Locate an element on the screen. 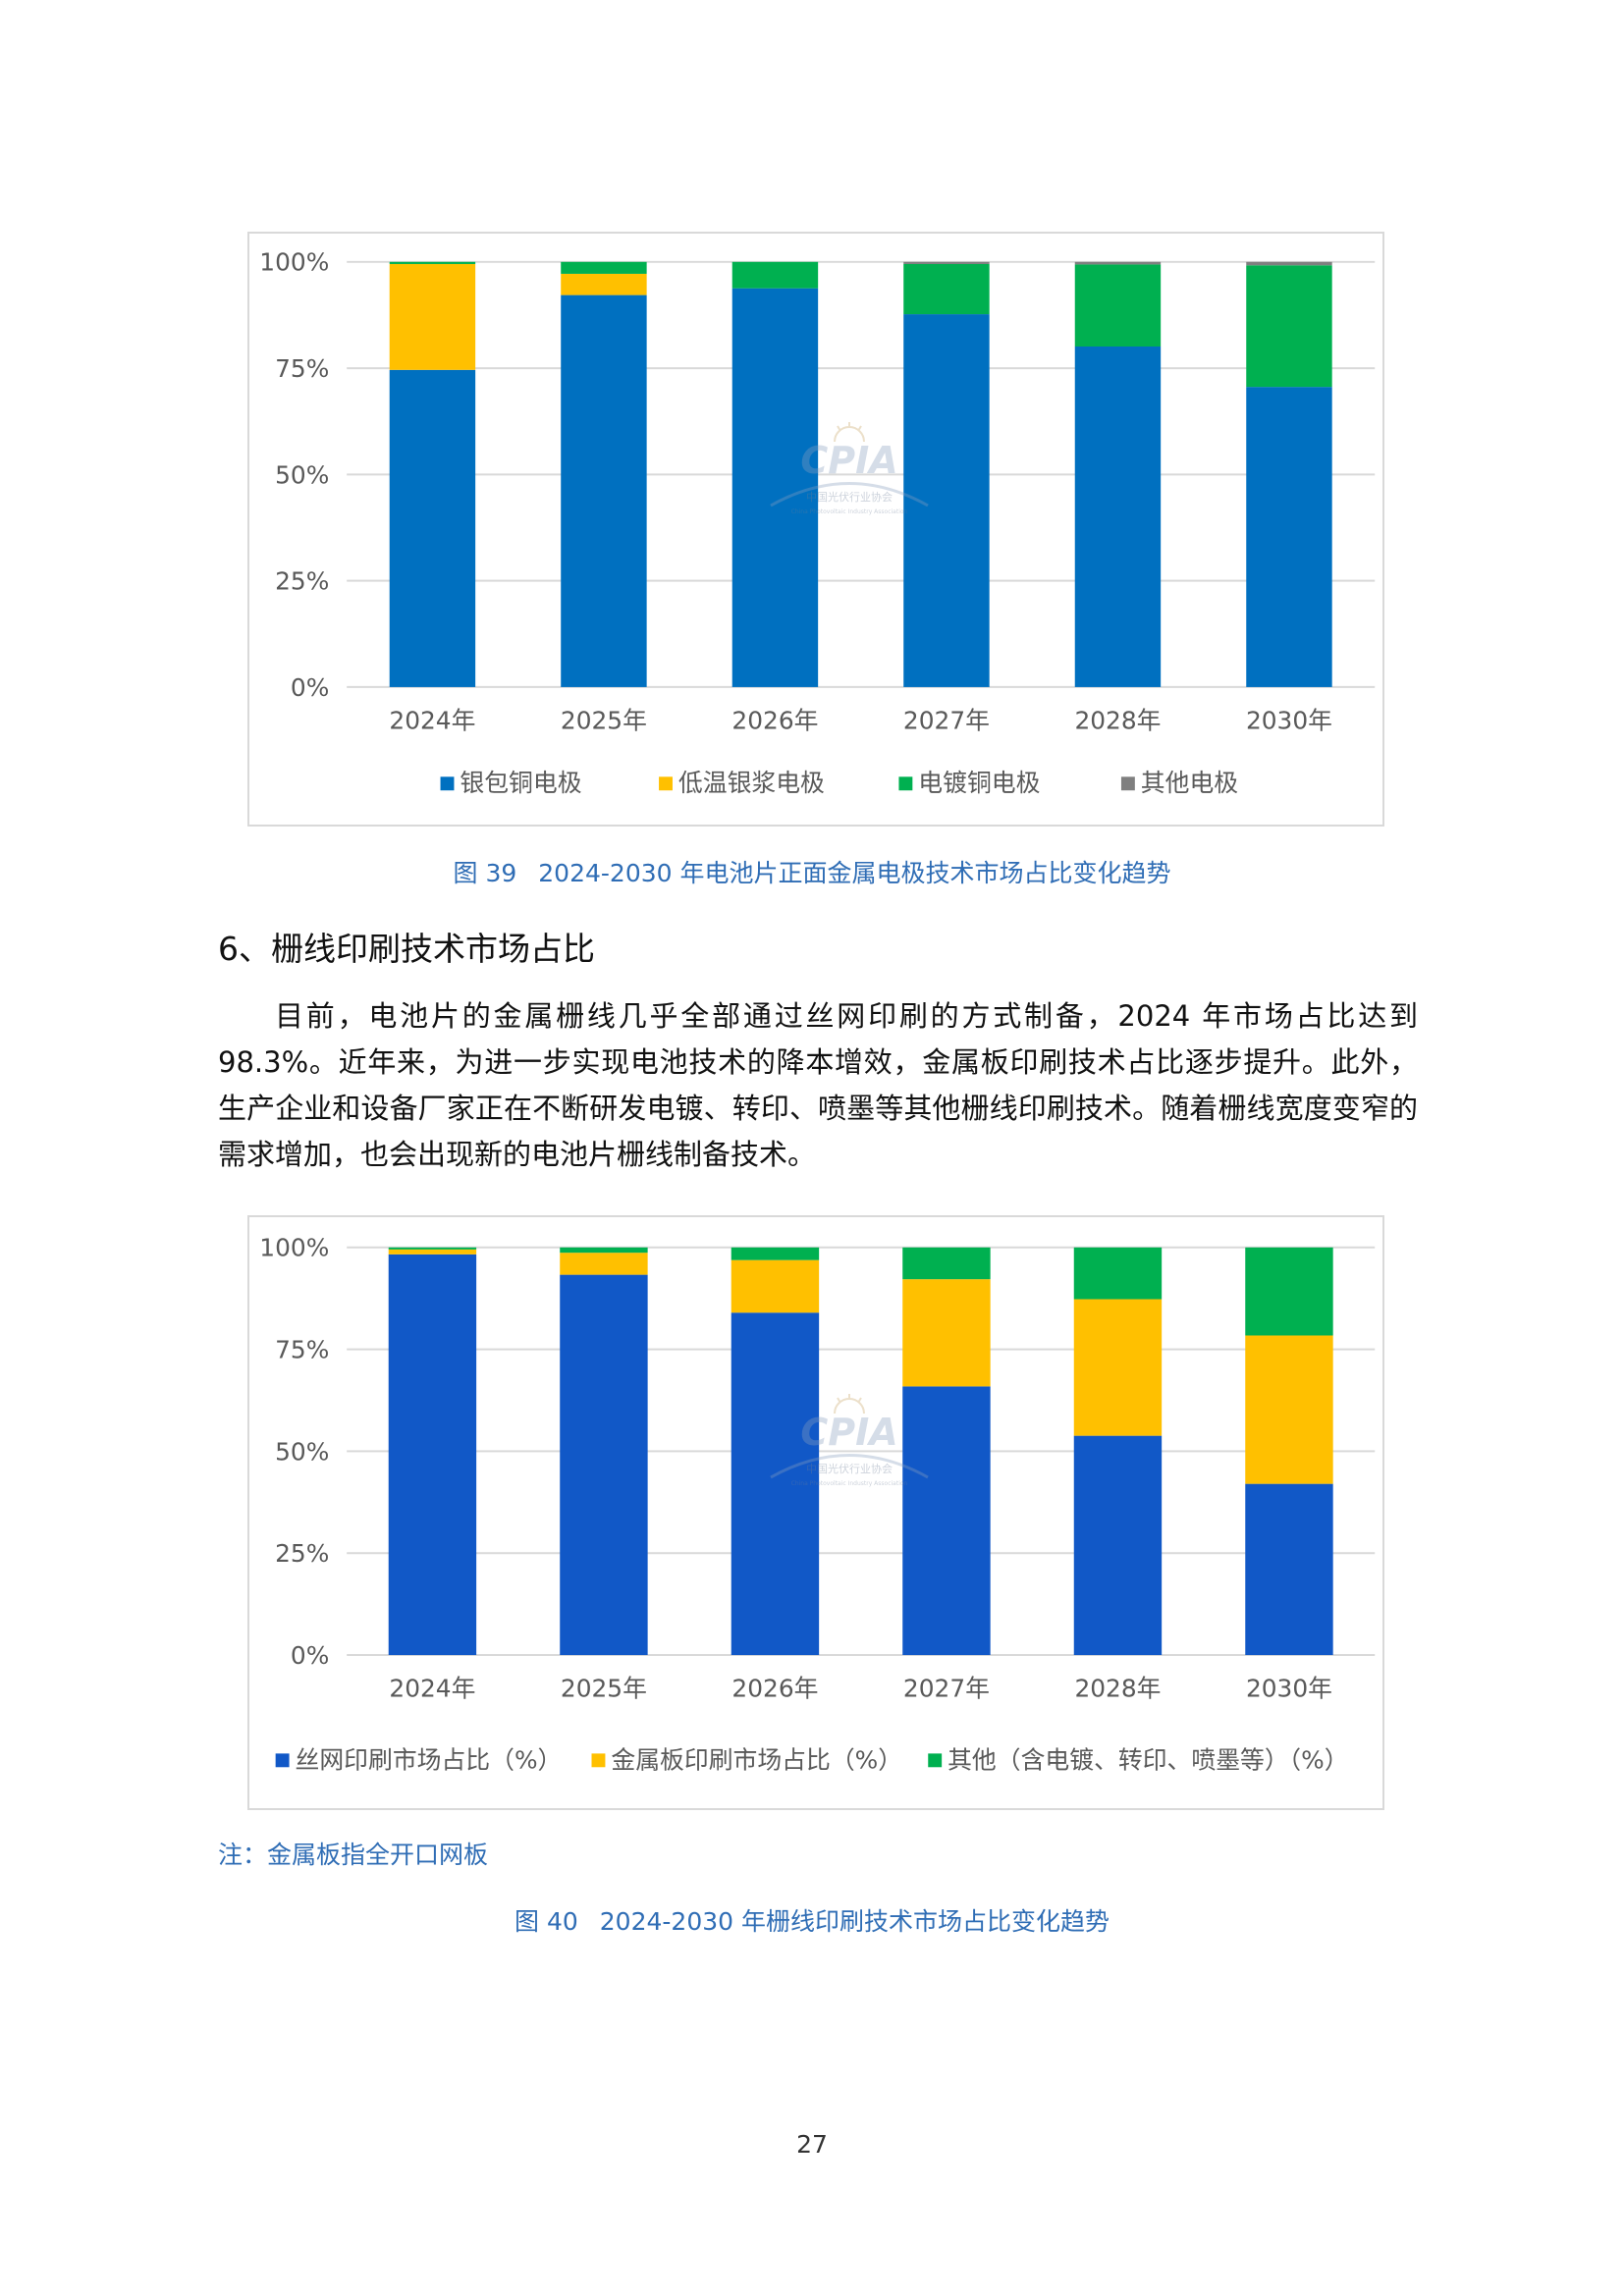  legend-label: 金属板印刷市场占比（%） is located at coordinates (756, 1759).